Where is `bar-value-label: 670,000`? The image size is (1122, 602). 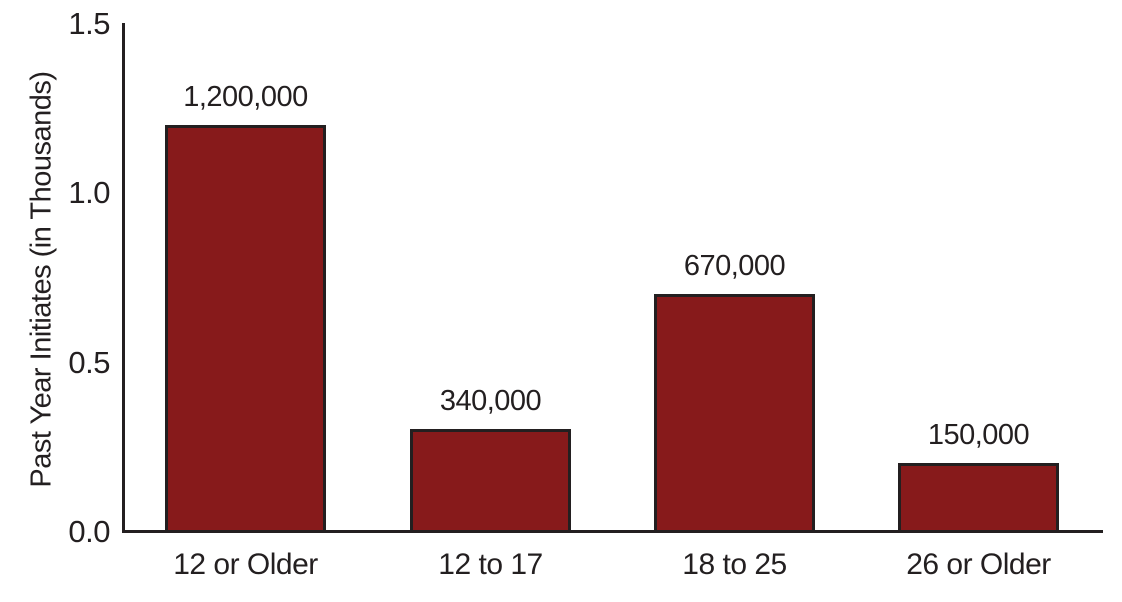
bar-value-label: 670,000 is located at coordinates (734, 265).